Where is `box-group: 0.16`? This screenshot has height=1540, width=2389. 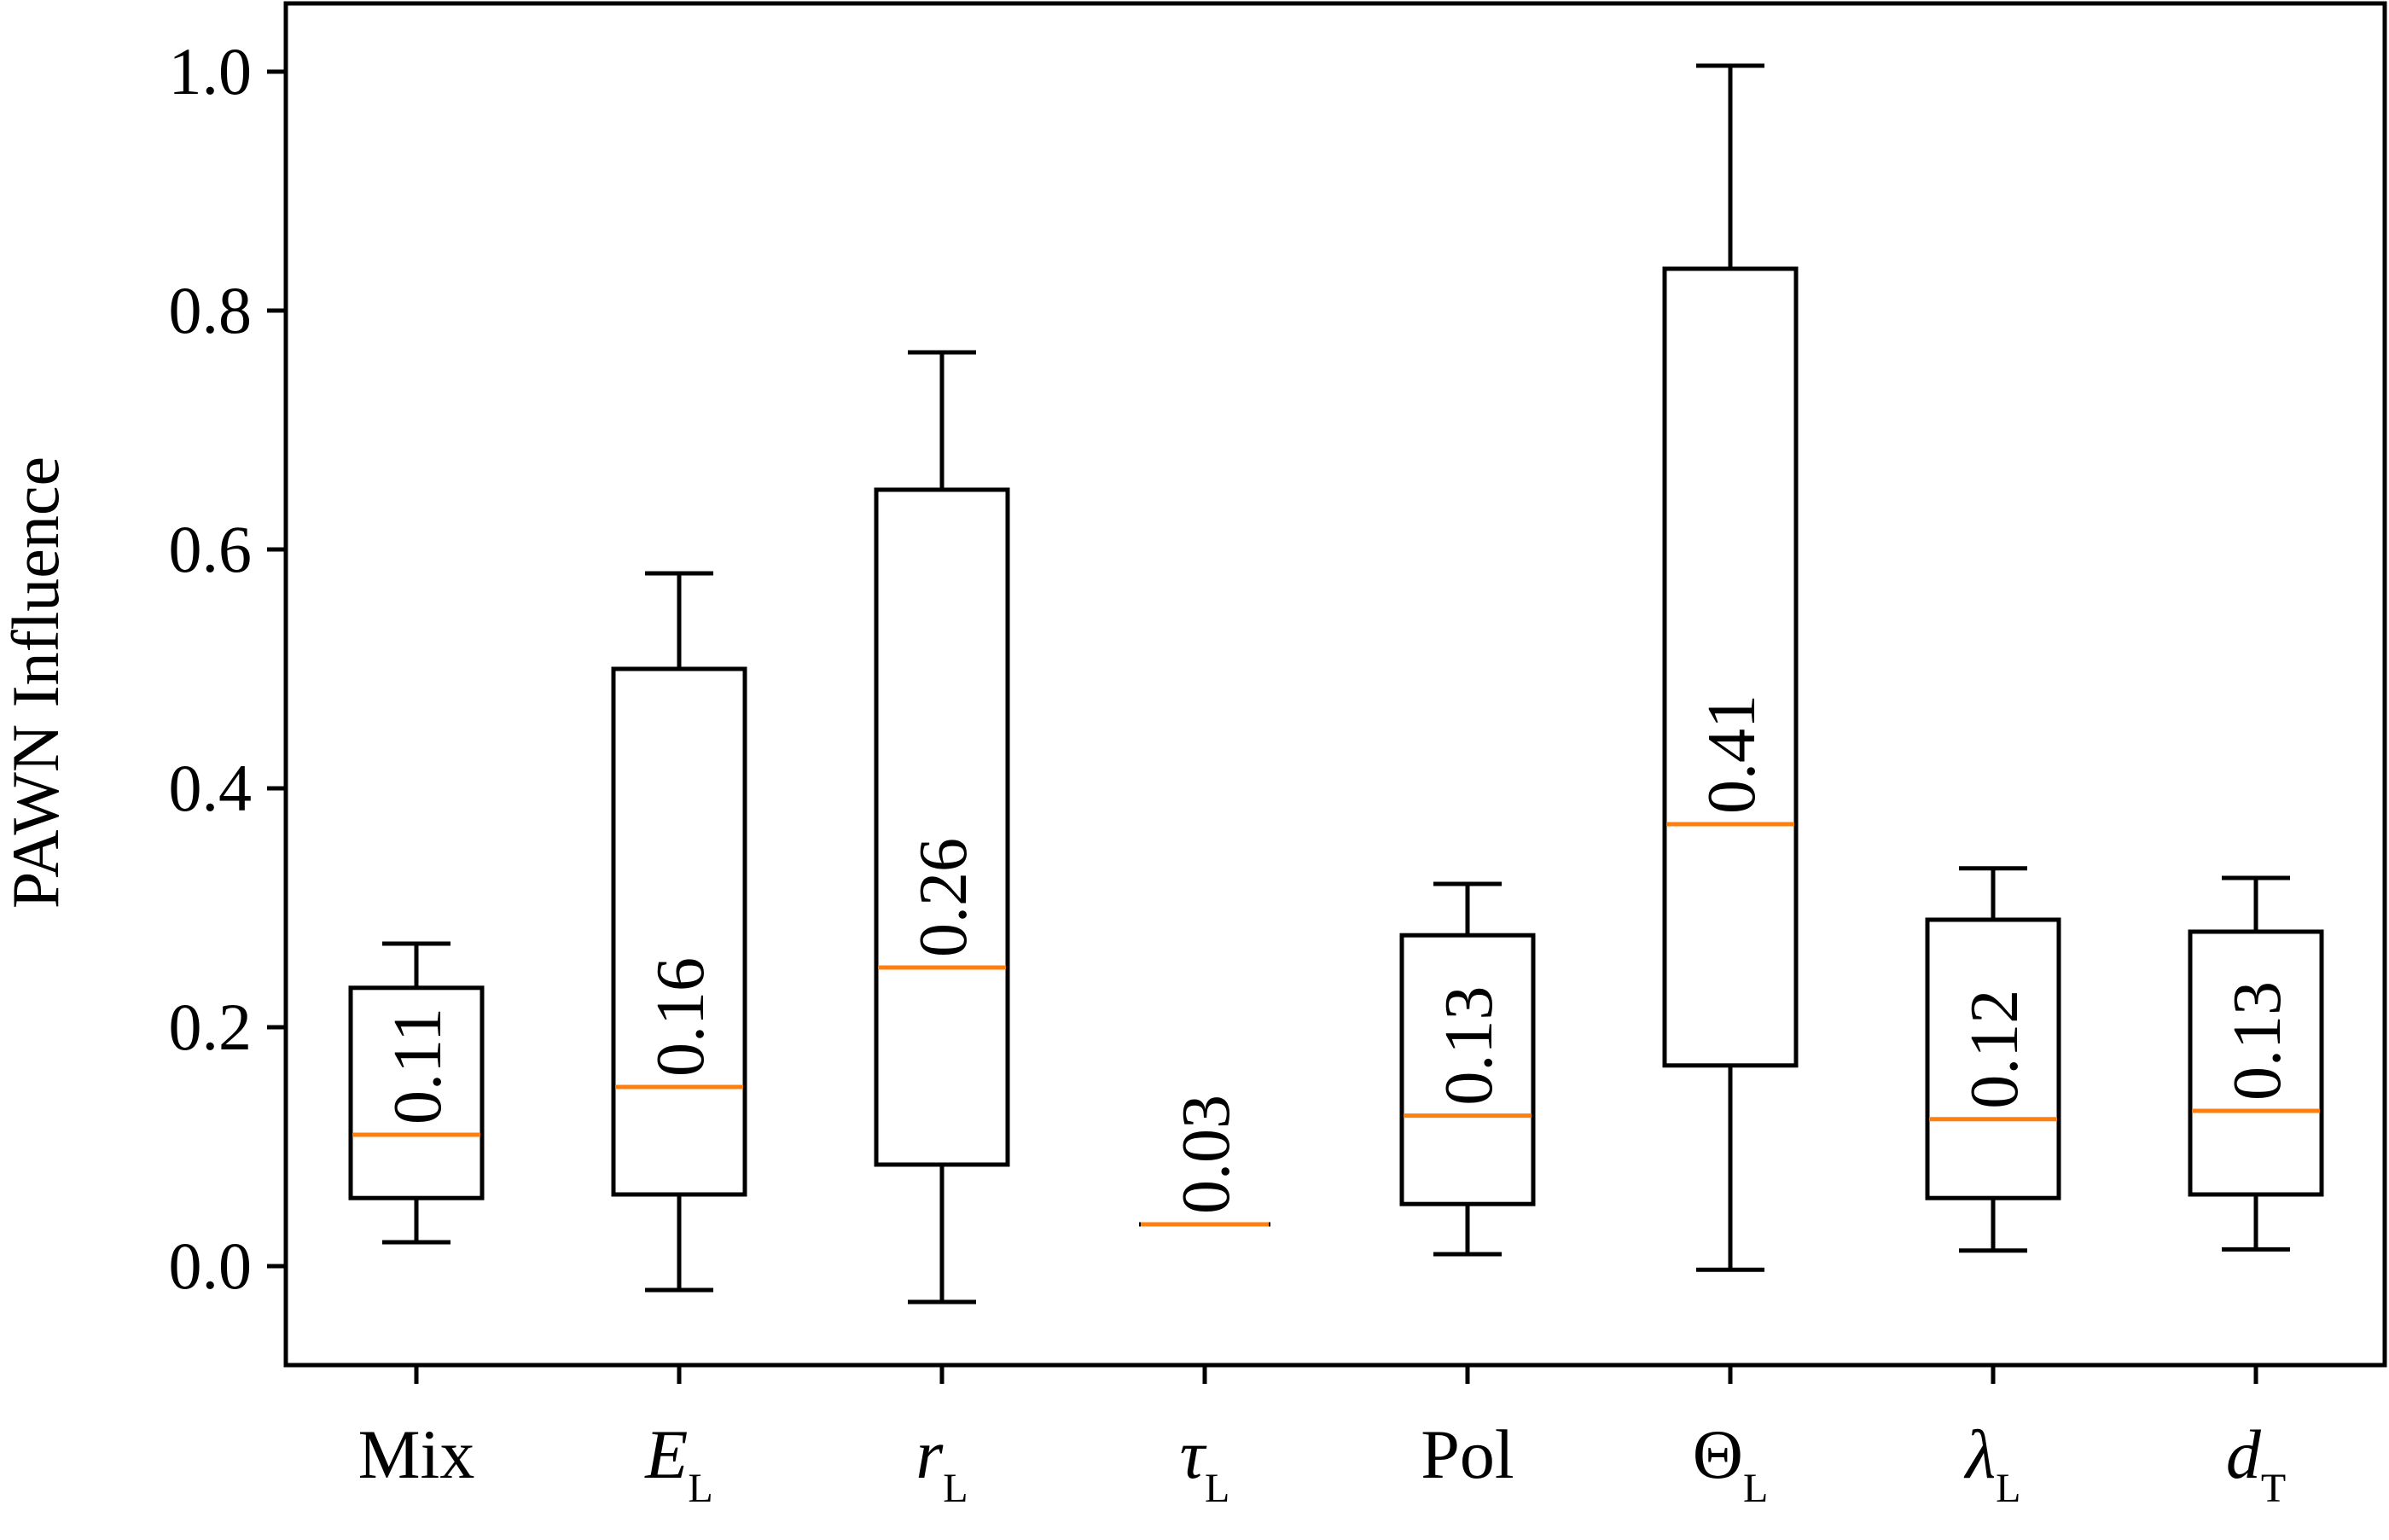
box-group: 0.16 is located at coordinates (679, 932).